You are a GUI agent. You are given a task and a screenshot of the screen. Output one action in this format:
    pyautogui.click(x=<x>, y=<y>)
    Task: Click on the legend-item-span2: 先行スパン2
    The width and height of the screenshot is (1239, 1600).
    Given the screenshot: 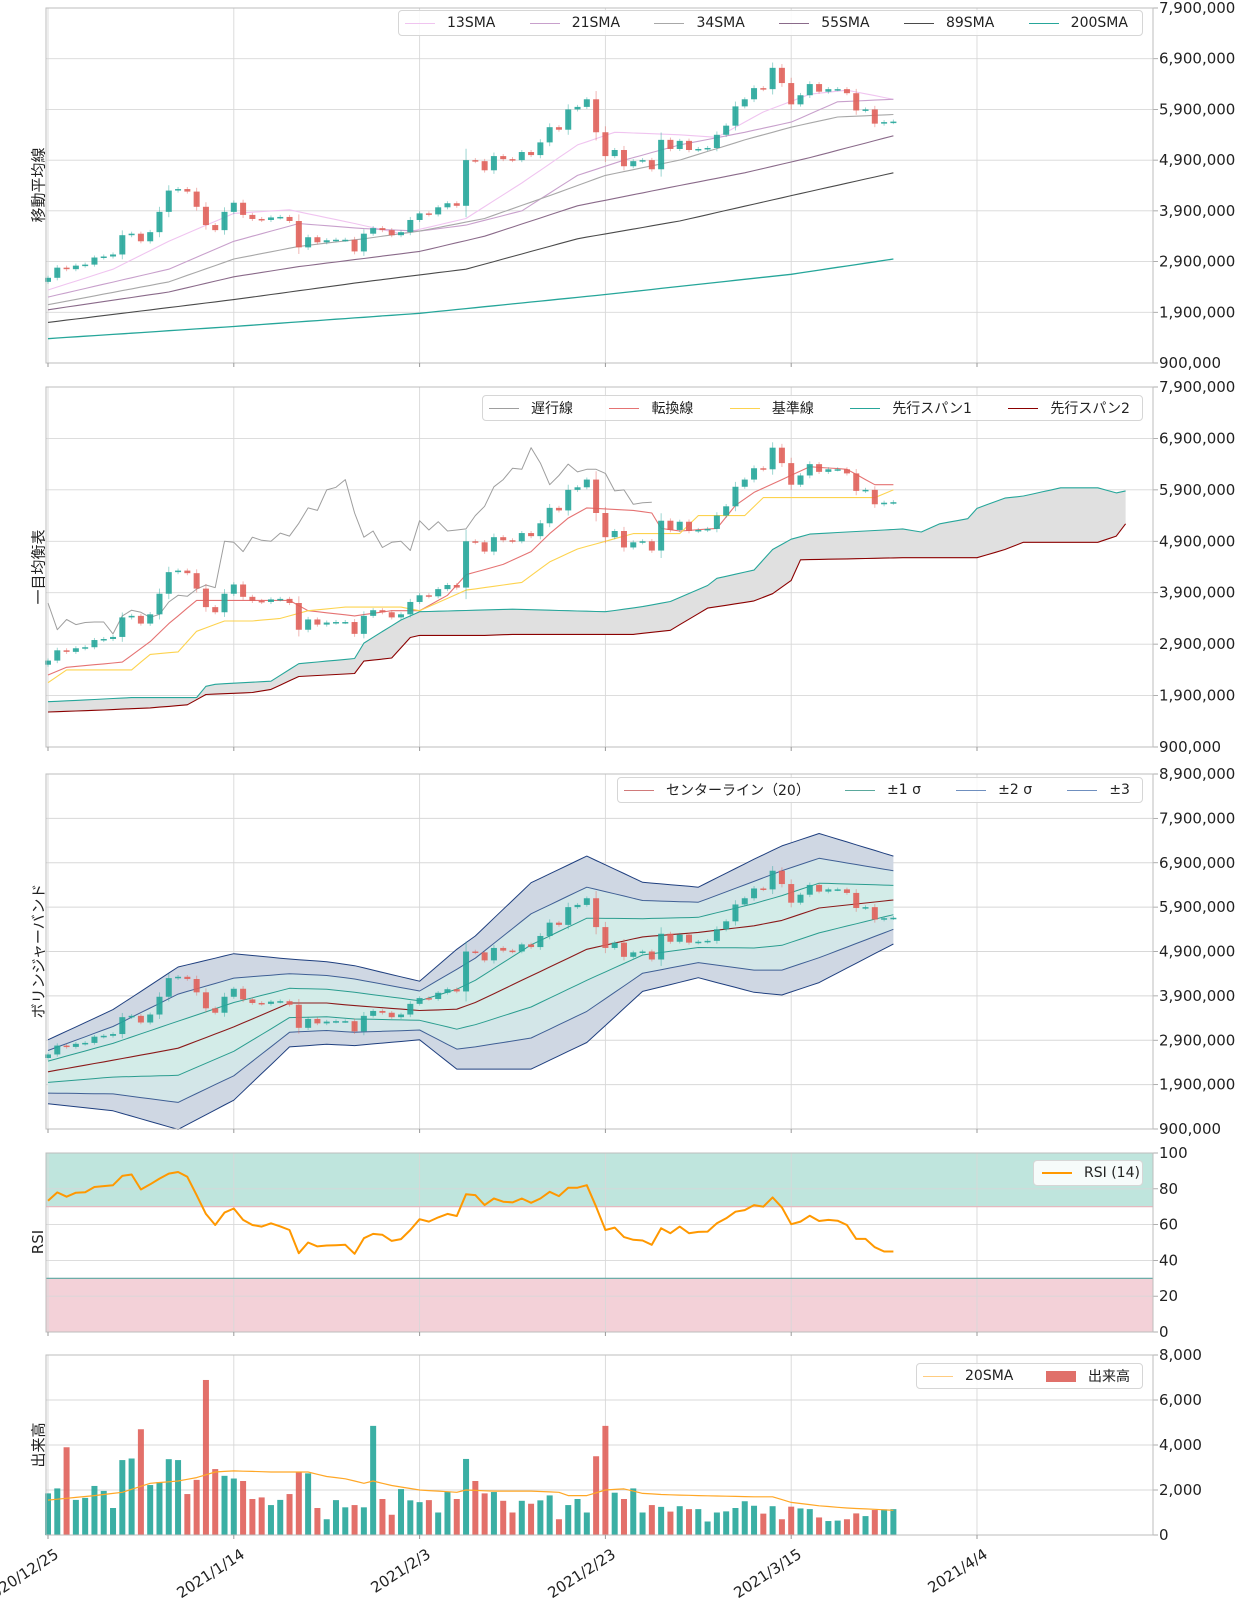 What is the action you would take?
    pyautogui.click(x=1069, y=408)
    